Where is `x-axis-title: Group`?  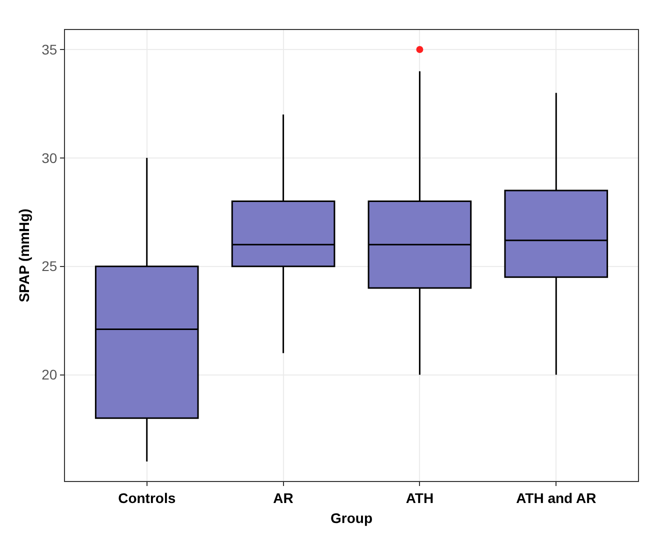 x-axis-title: Group is located at coordinates (351, 518).